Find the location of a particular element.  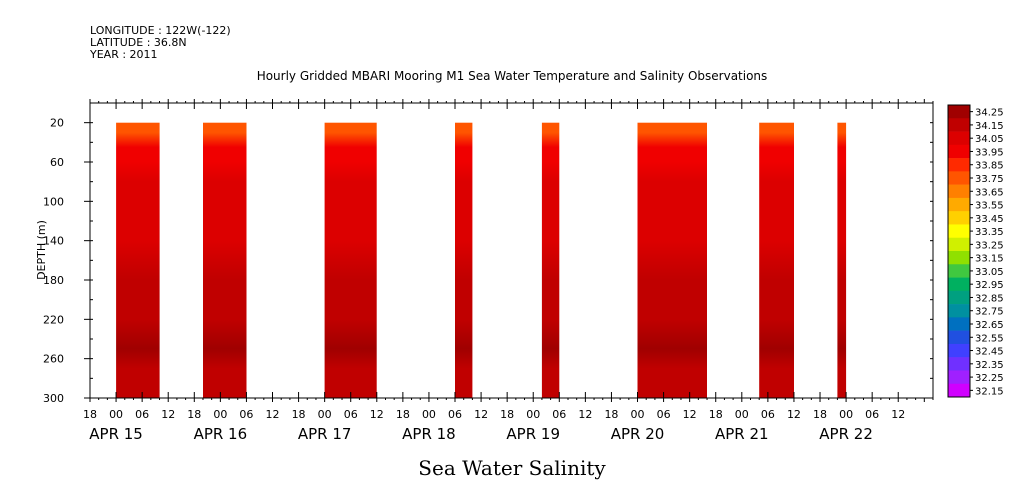

x-axis-title: Sea Water Salinity is located at coordinates (512, 468).